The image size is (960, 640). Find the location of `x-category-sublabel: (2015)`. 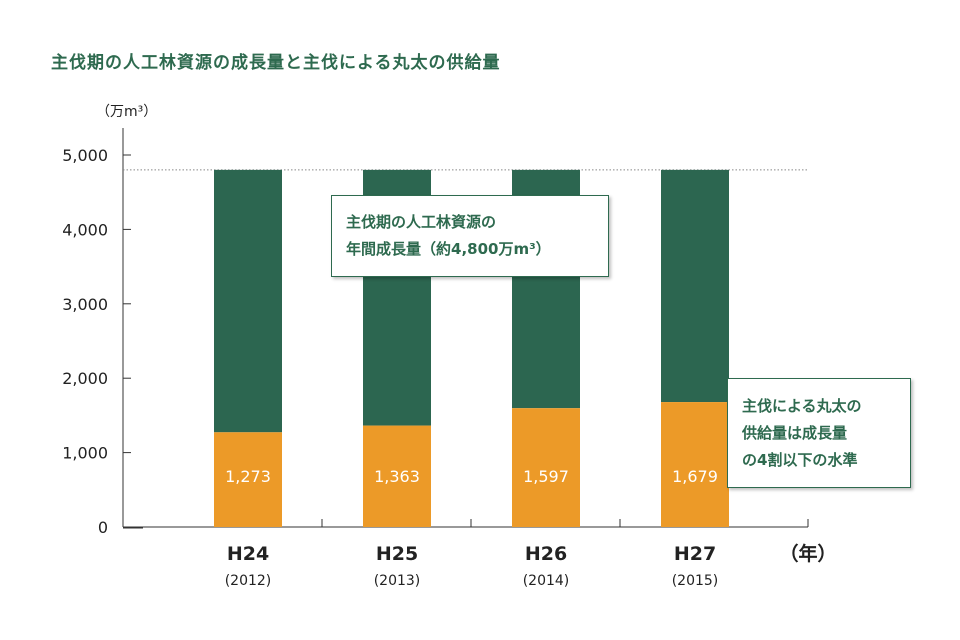

x-category-sublabel: (2015) is located at coordinates (695, 581).